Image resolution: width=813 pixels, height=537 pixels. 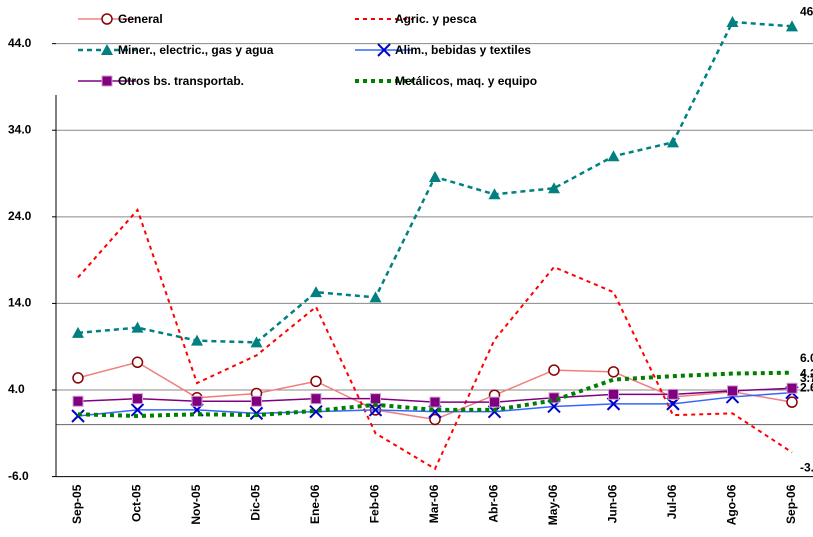 What do you see at coordinates (196, 50) in the screenshot?
I see `legend-label: Miner., electric., gas y agua` at bounding box center [196, 50].